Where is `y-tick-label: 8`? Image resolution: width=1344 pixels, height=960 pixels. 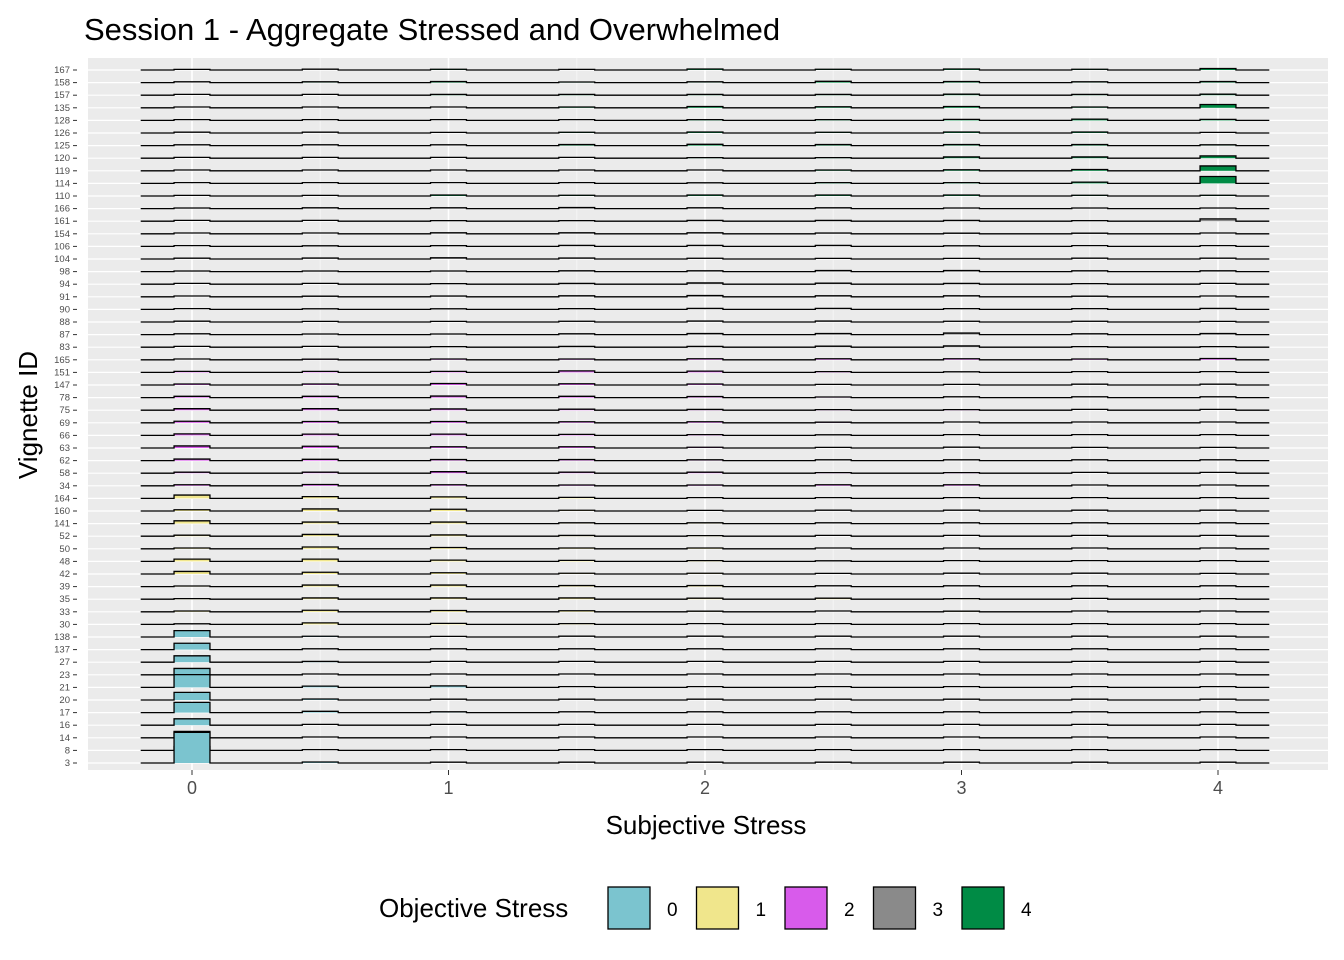
y-tick-label: 8 is located at coordinates (67, 750).